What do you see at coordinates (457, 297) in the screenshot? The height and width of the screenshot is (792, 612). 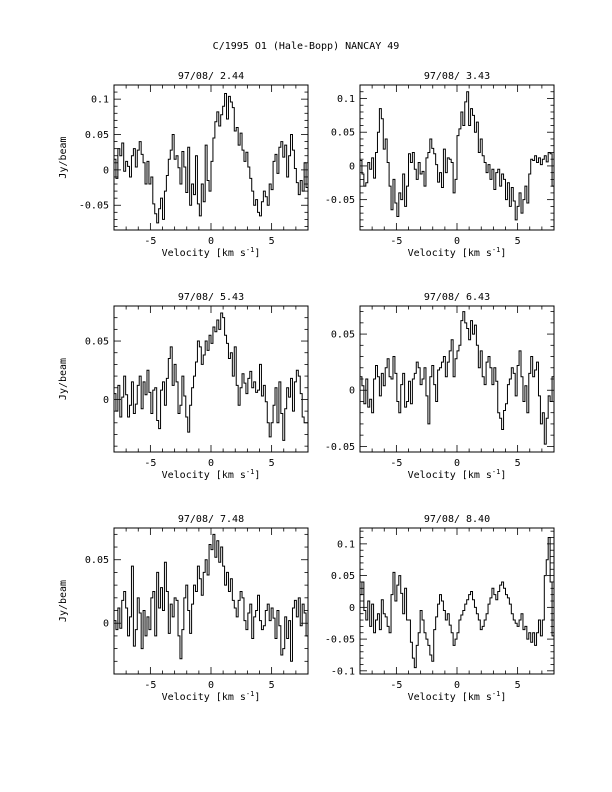 I see `panel-title: 97/08/ 6.43` at bounding box center [457, 297].